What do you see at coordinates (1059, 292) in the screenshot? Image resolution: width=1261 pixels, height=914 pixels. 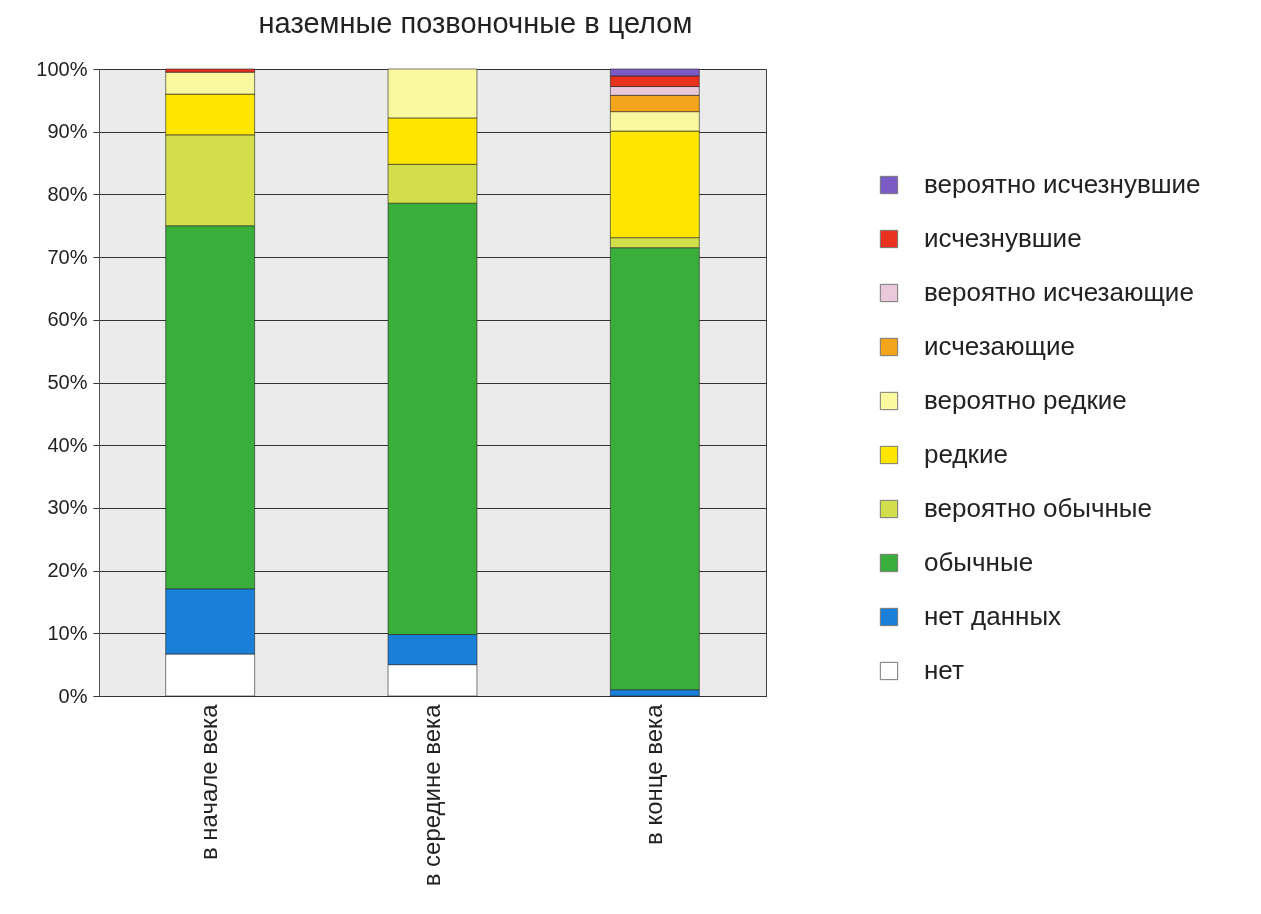 I see `legend-label: вероятно исчезающие` at bounding box center [1059, 292].